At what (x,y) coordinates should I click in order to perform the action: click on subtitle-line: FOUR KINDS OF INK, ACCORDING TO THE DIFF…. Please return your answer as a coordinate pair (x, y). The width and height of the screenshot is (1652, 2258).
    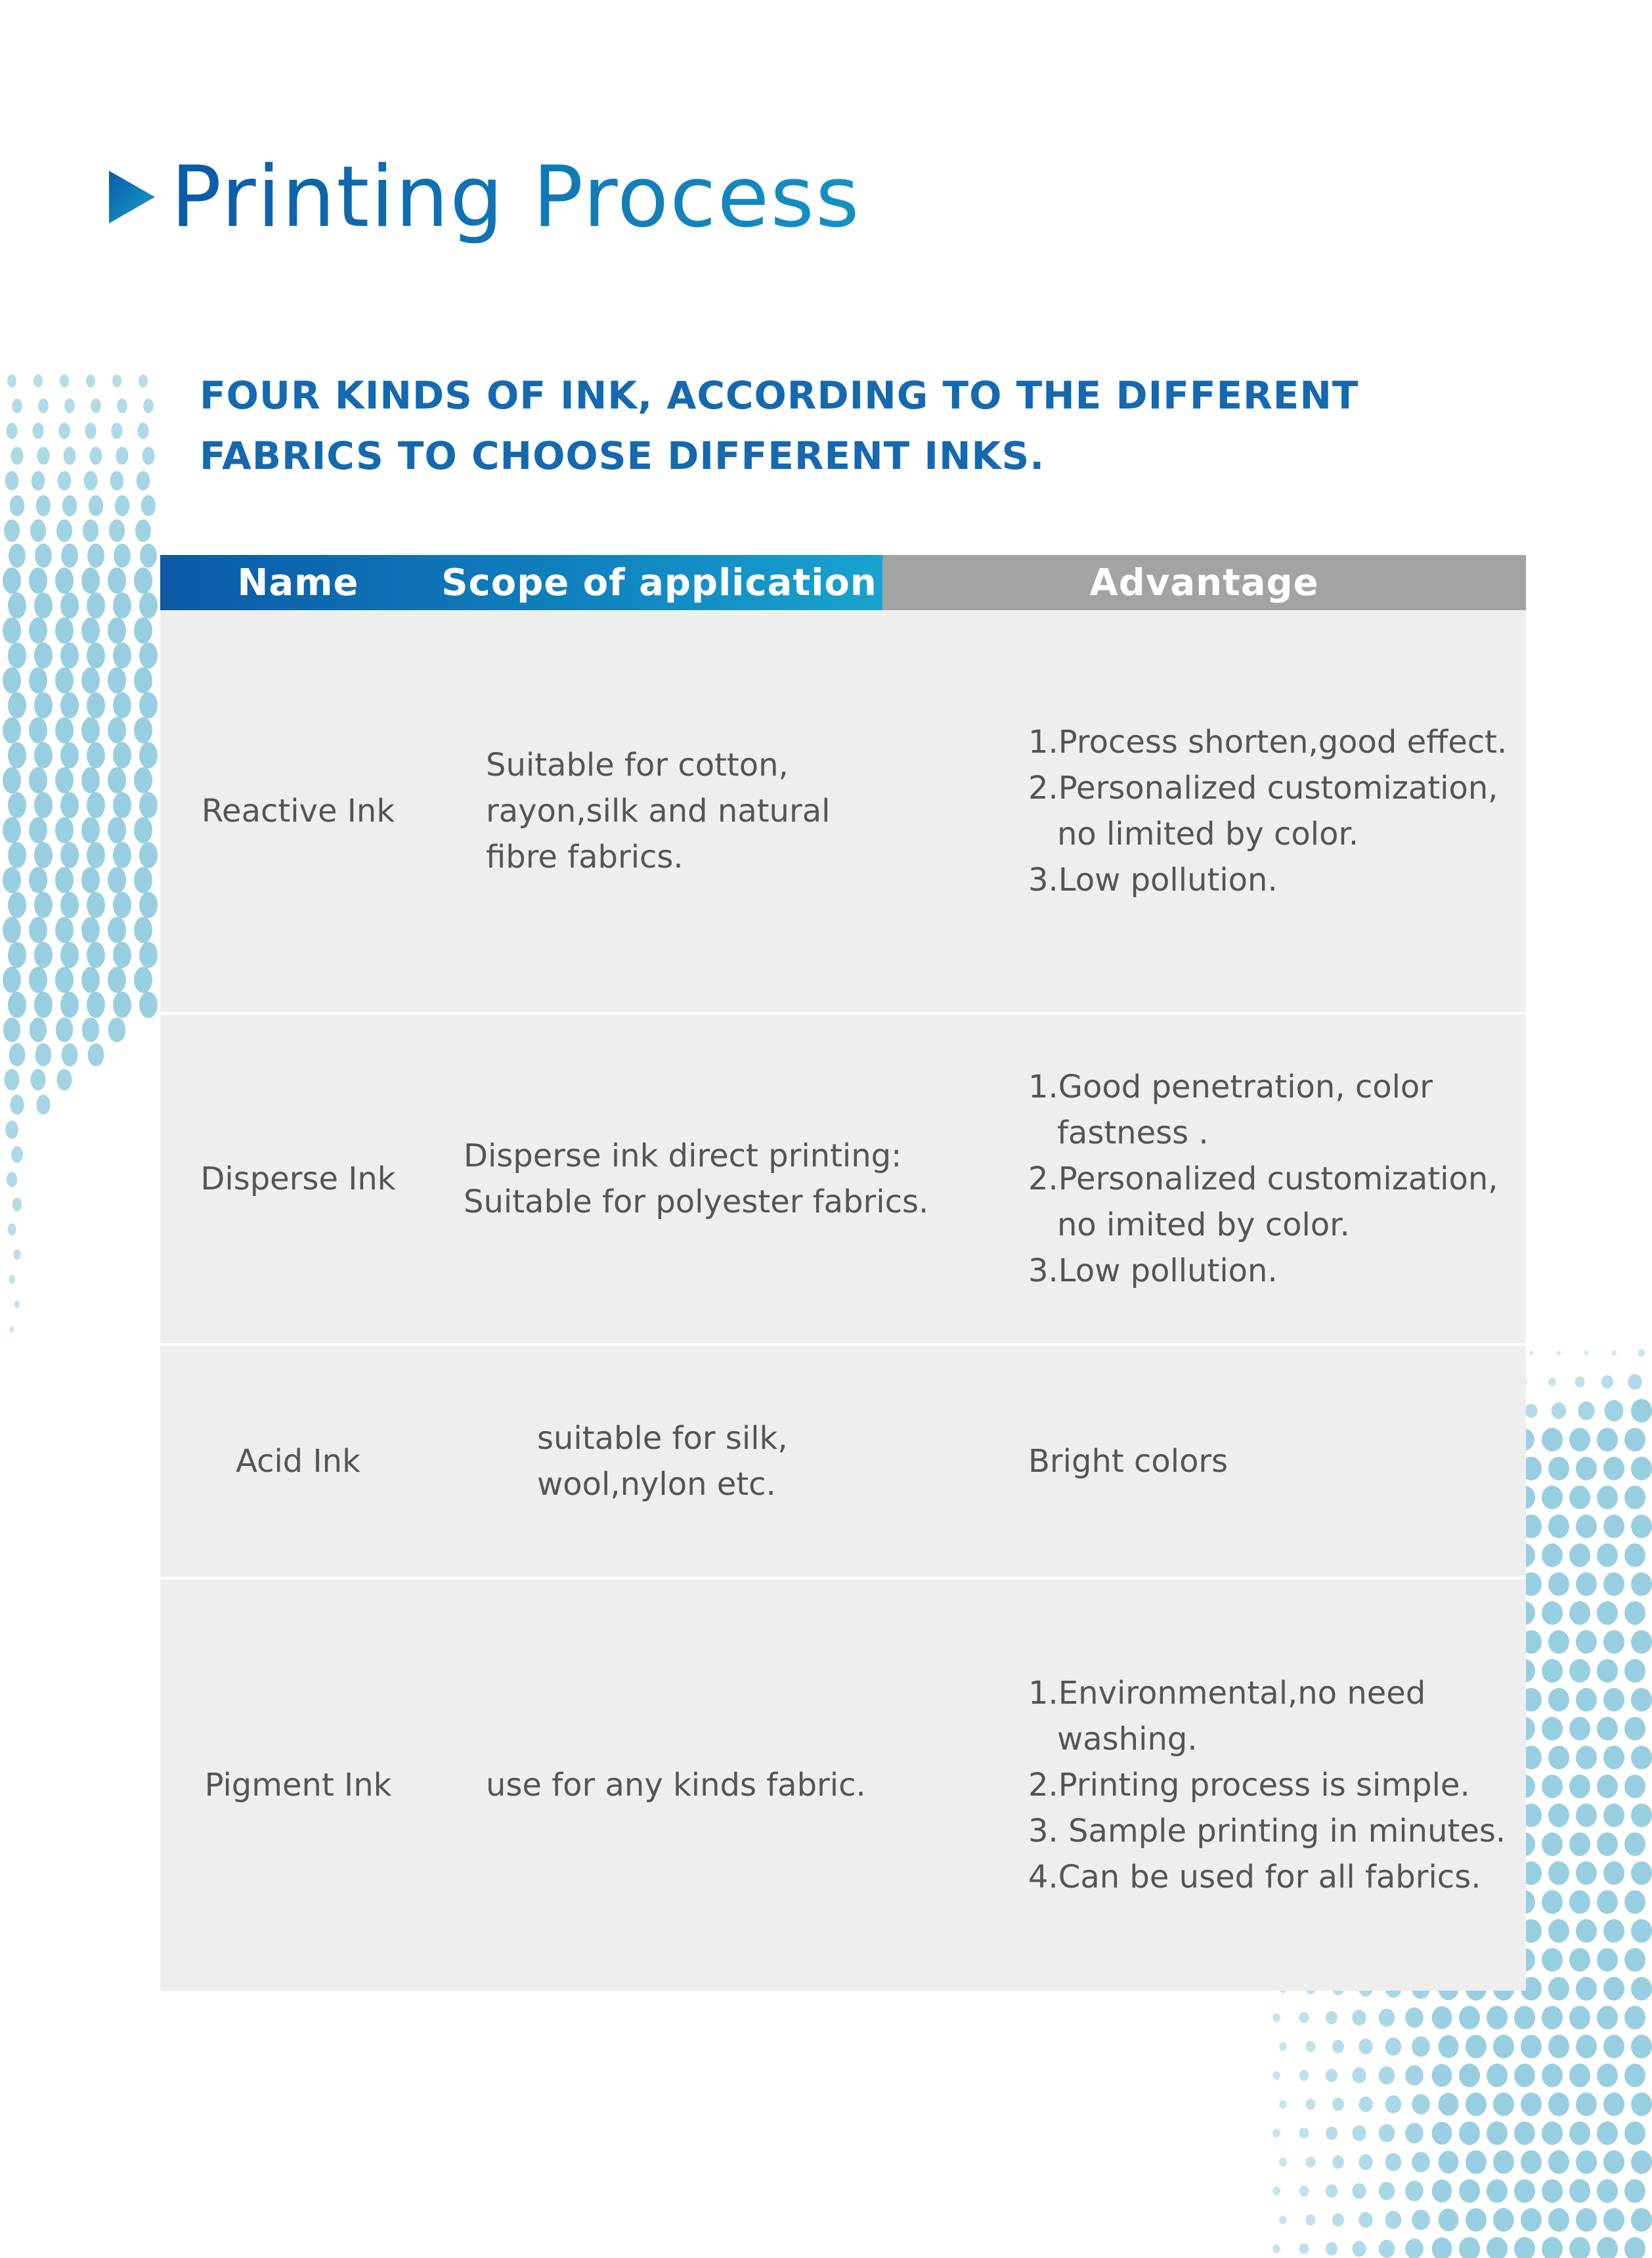
    Looking at the image, I should click on (779, 395).